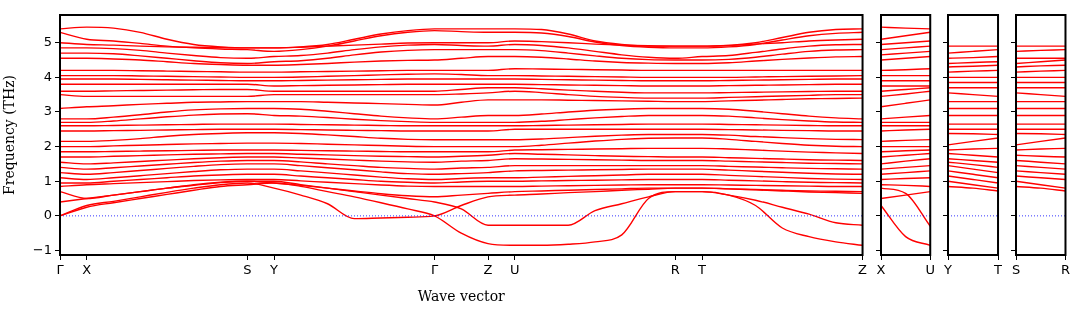  What do you see at coordinates (47, 42) in the screenshot?
I see `y-tick-label: 5` at bounding box center [47, 42].